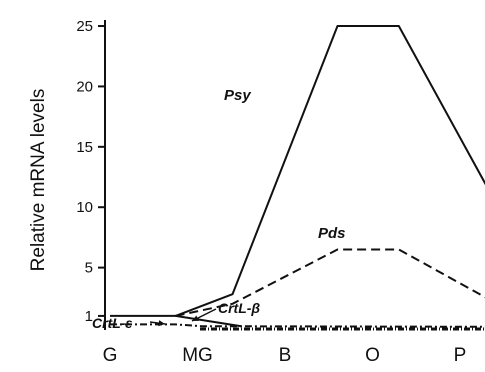 This screenshot has width=485, height=372. What do you see at coordinates (239, 308) in the screenshot?
I see `series-label-2: CrtL-β` at bounding box center [239, 308].